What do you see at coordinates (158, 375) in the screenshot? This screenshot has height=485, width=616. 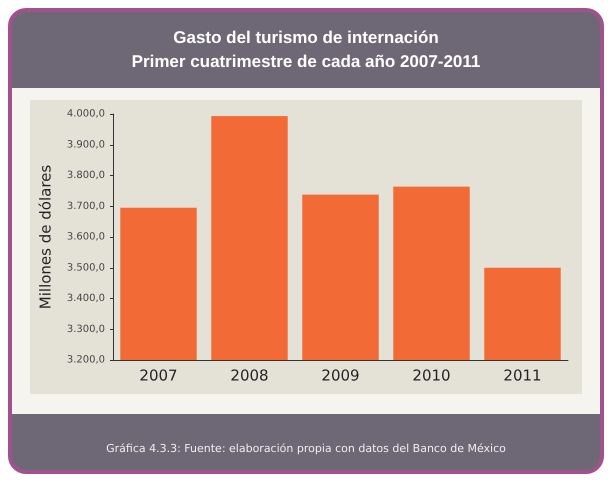 I see `x-tick-label: 2007` at bounding box center [158, 375].